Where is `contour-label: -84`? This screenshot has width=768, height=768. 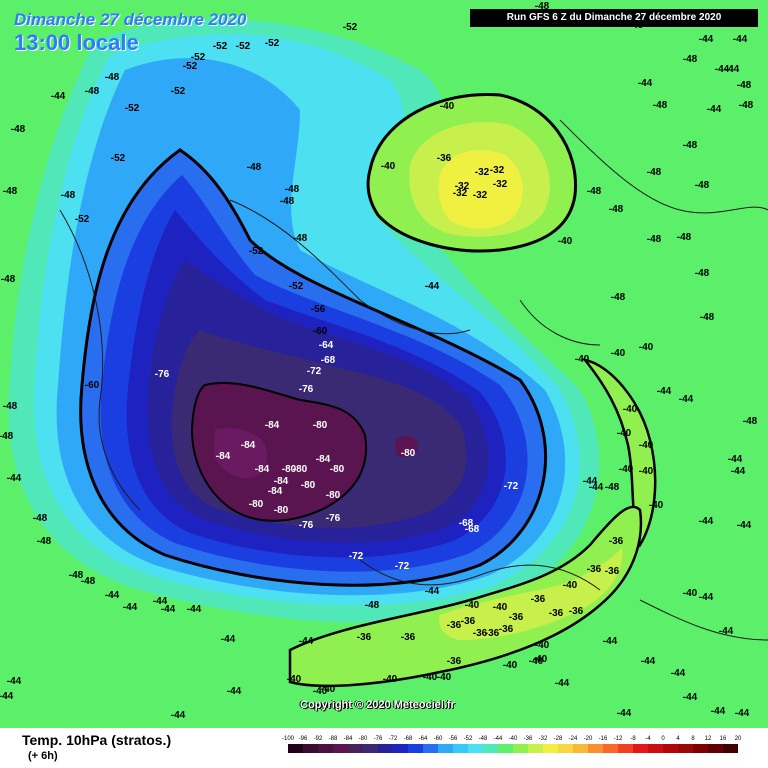 contour-label: -84 is located at coordinates (223, 456).